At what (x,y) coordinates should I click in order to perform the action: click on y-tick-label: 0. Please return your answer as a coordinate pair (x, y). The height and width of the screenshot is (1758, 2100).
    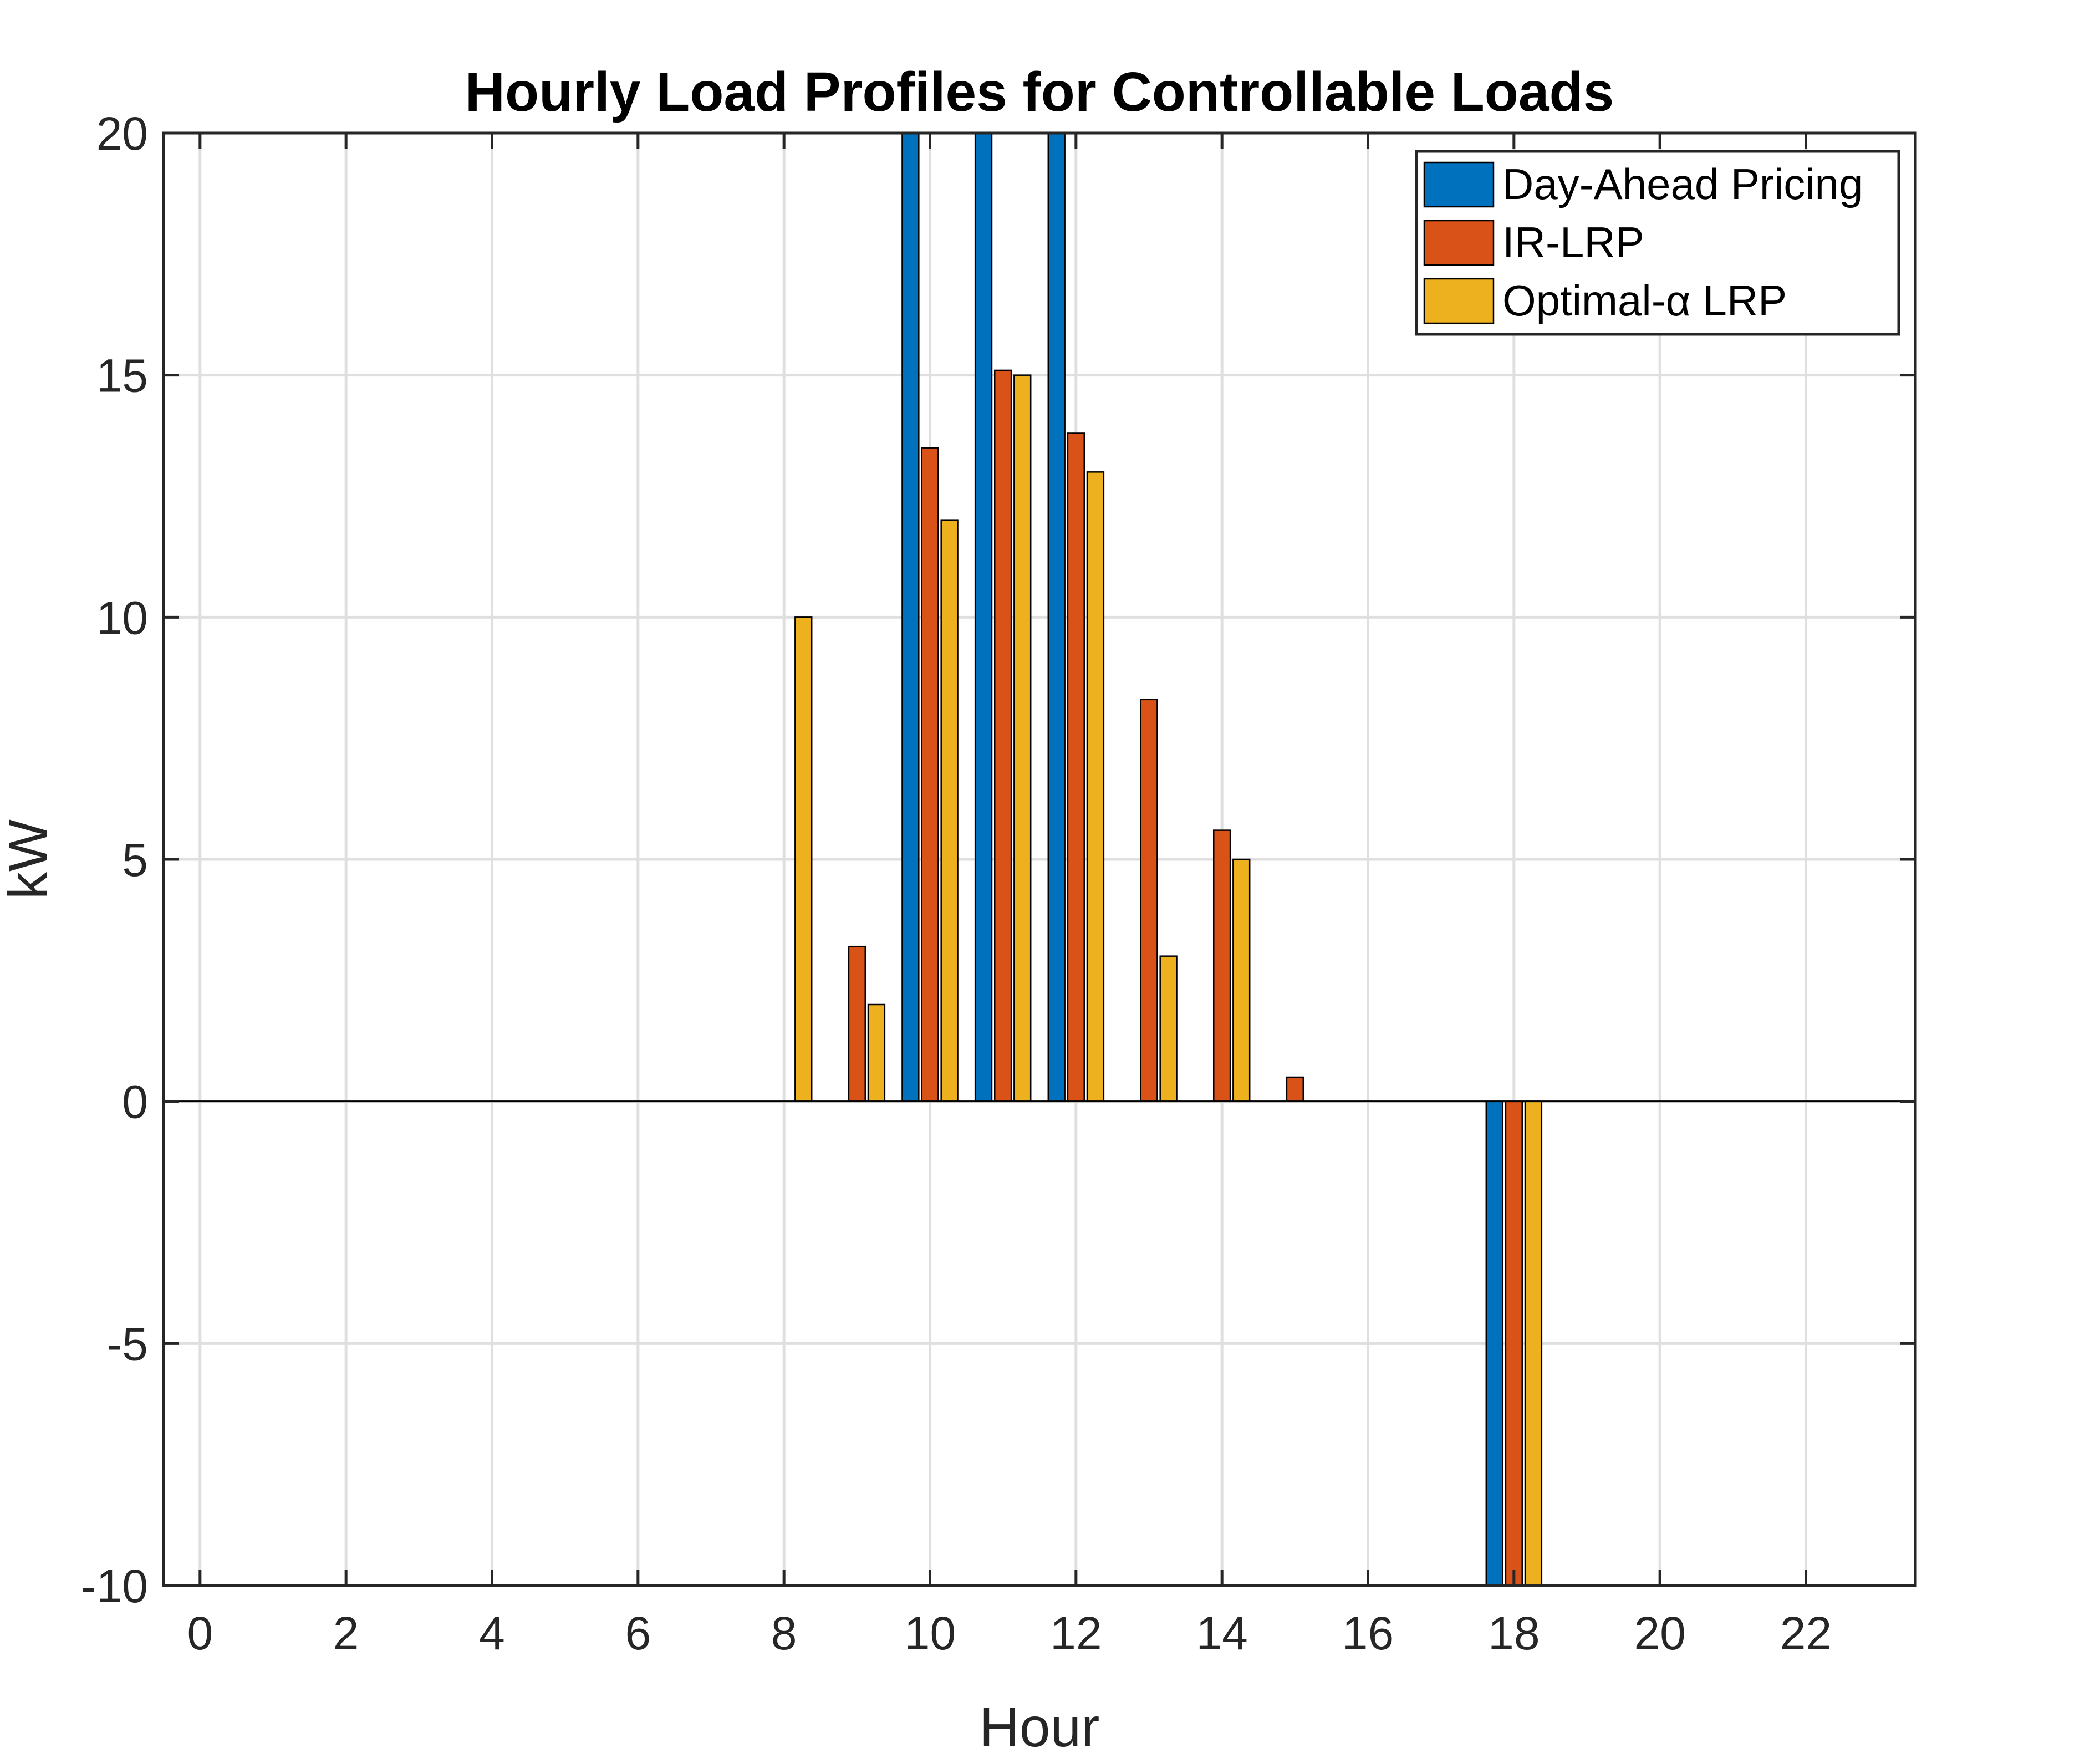
    Looking at the image, I should click on (135, 1102).